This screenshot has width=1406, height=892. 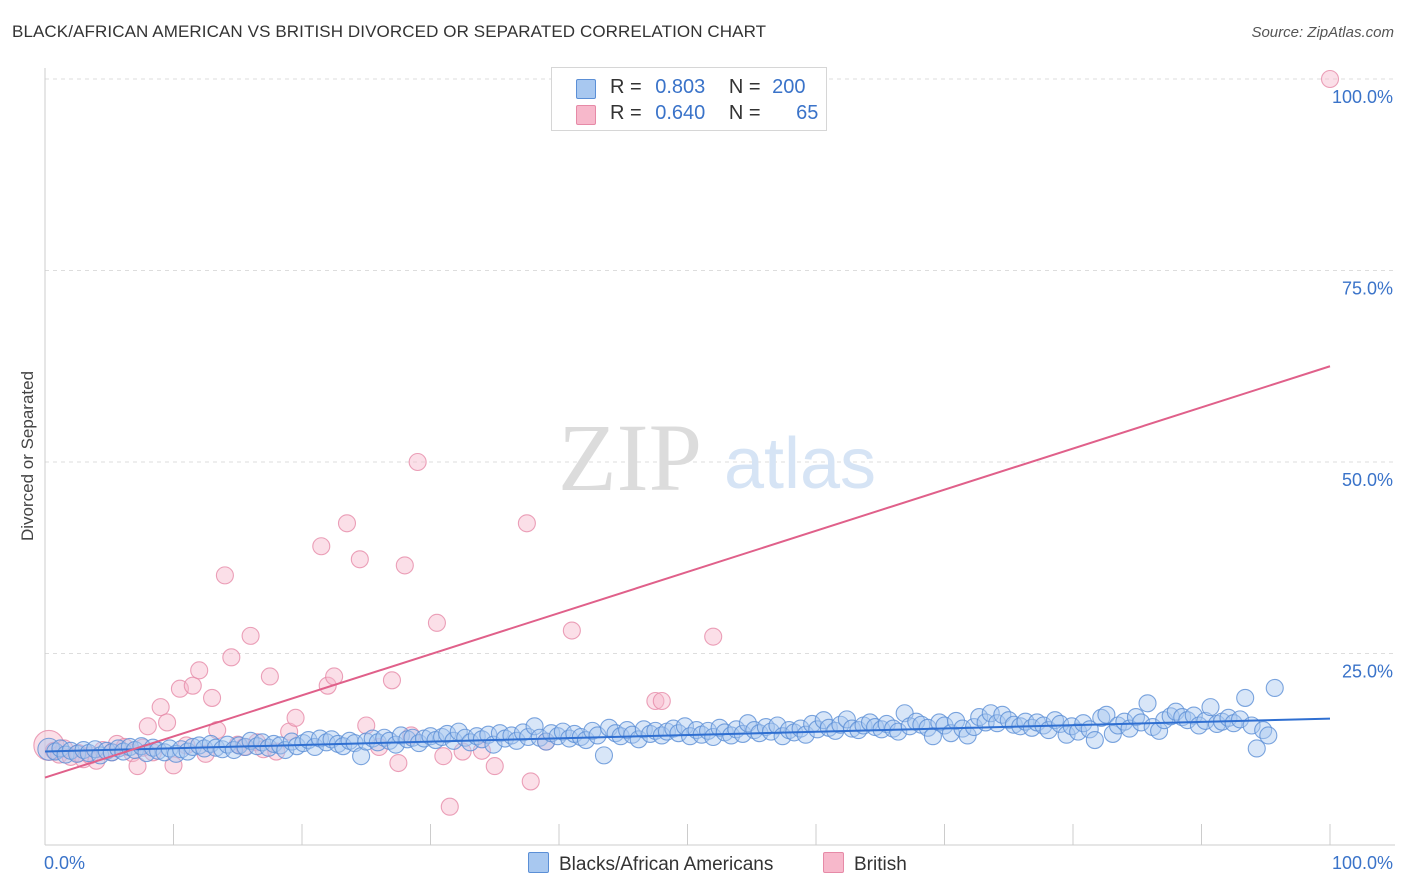 I want to click on r-value-british: 0.640, so click(x=680, y=113).